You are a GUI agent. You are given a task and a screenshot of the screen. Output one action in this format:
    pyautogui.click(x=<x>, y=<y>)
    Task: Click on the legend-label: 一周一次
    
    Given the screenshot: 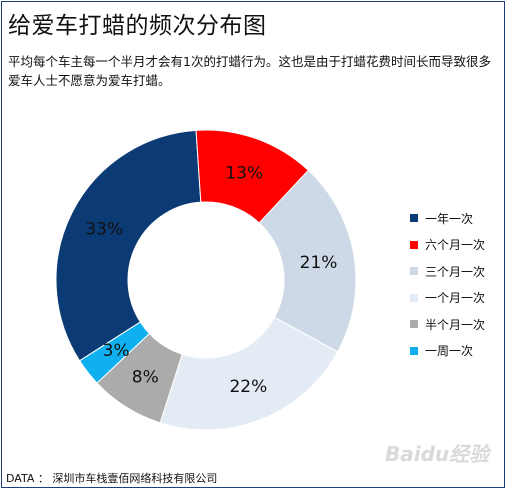 What is the action you would take?
    pyautogui.click(x=449, y=351)
    